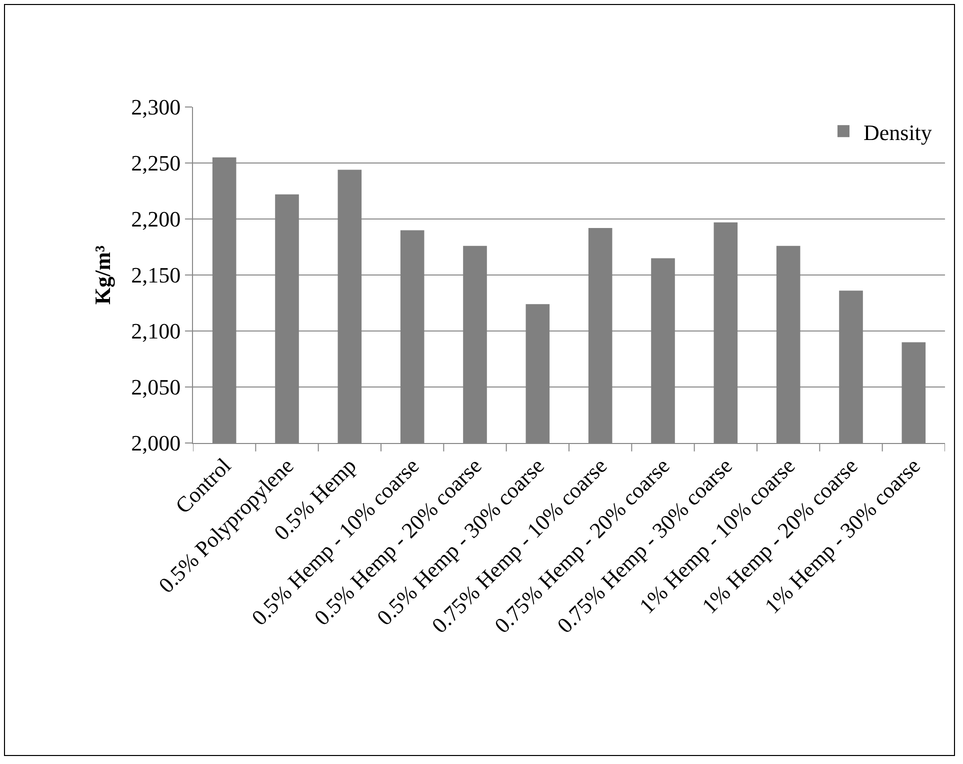  What do you see at coordinates (156, 163) in the screenshot?
I see `y-tick-label: 2,250` at bounding box center [156, 163].